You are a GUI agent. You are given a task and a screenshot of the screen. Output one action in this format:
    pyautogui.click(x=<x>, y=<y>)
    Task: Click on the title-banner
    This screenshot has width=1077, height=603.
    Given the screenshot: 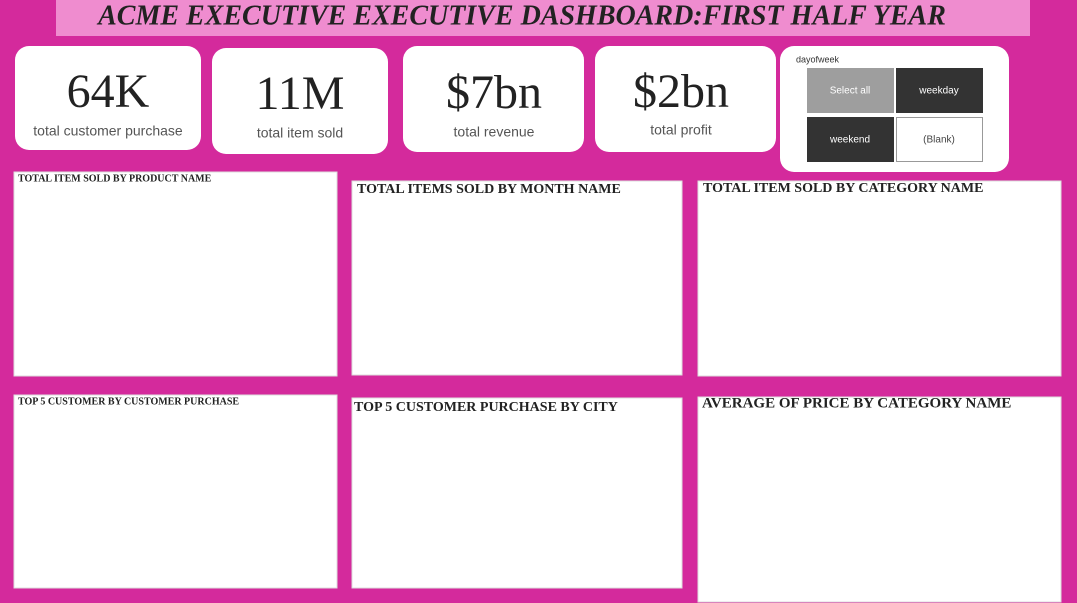 What is the action you would take?
    pyautogui.click(x=543, y=18)
    